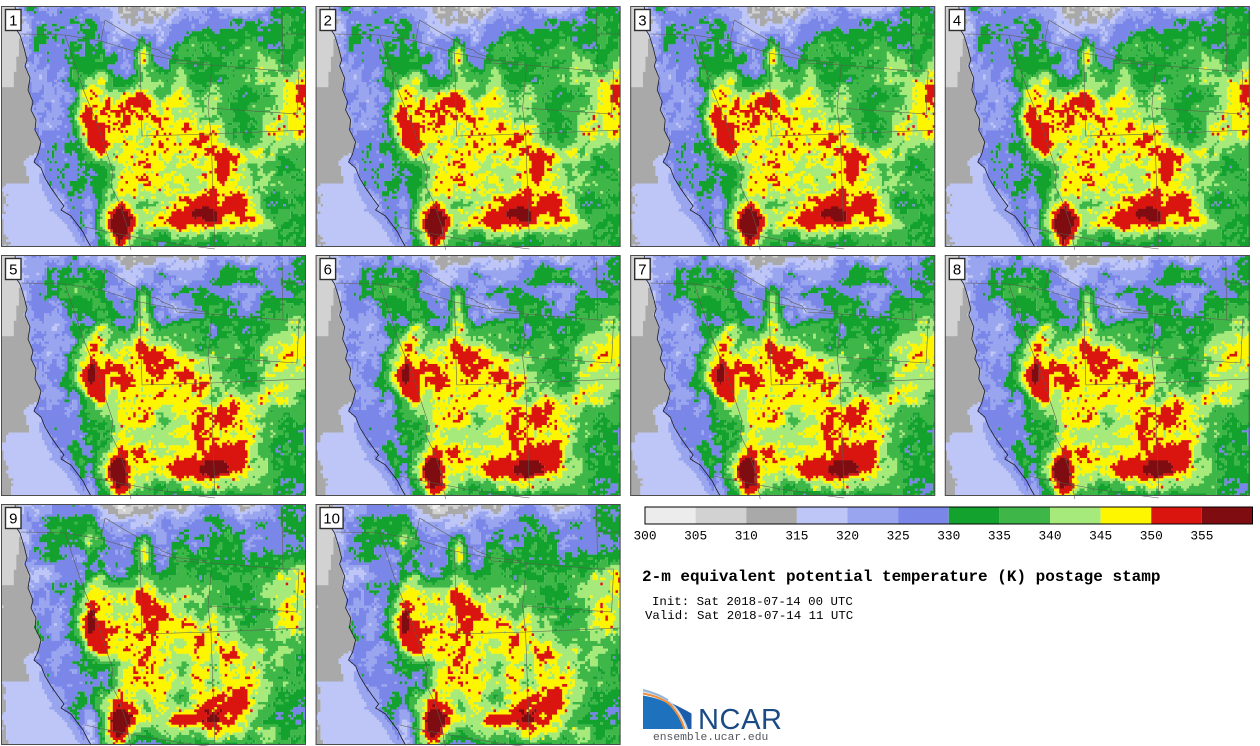 The image size is (1260, 746). What do you see at coordinates (710, 738) in the screenshot?
I see `svg-text: ensemble.ucar.edu` at bounding box center [710, 738].